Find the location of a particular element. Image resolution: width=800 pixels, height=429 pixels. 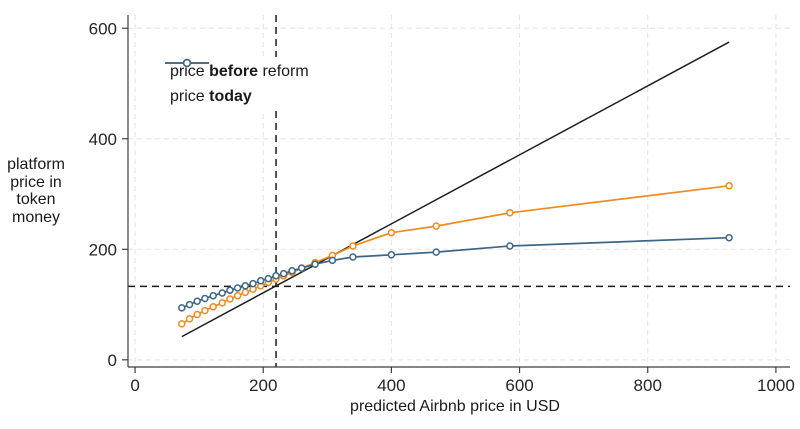

x-tick-label: 600 is located at coordinates (519, 385).